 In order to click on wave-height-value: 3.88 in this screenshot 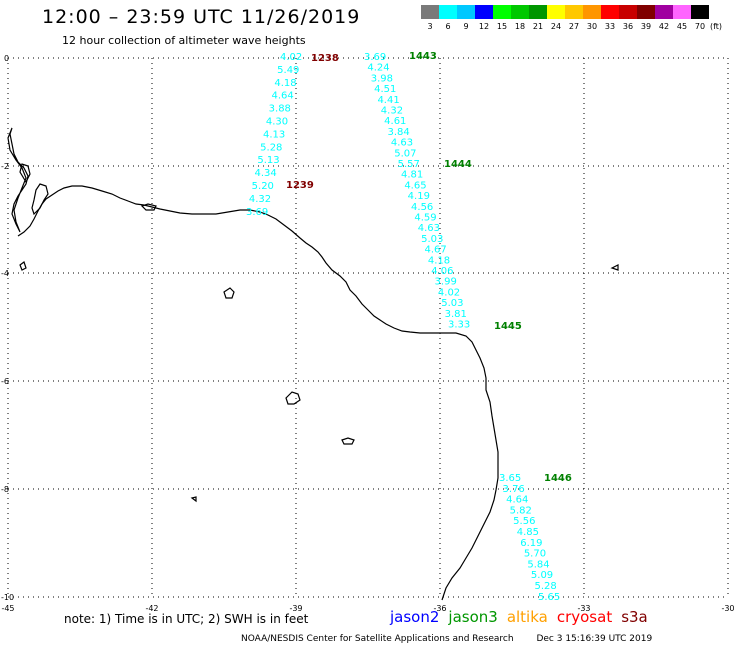, I will do `click(280, 109)`.